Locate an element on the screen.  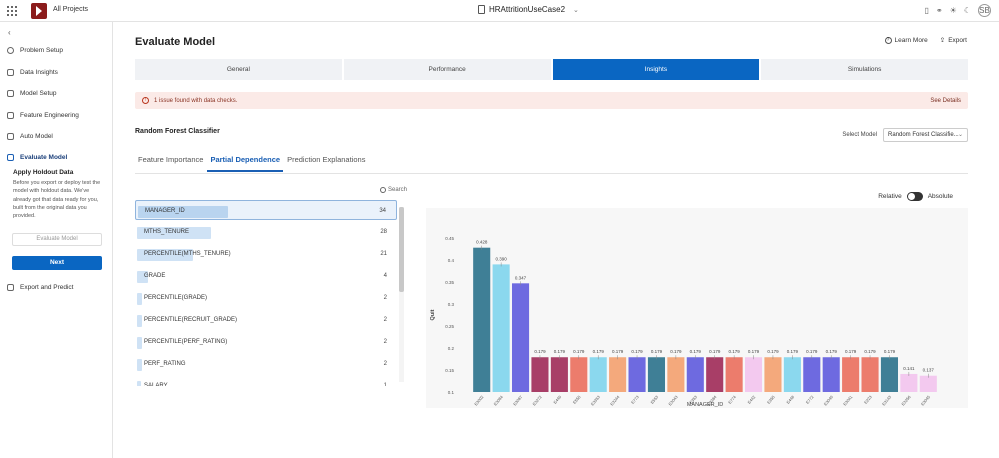
project-name: HRAttritionUseCase2 is located at coordinates (527, 9).